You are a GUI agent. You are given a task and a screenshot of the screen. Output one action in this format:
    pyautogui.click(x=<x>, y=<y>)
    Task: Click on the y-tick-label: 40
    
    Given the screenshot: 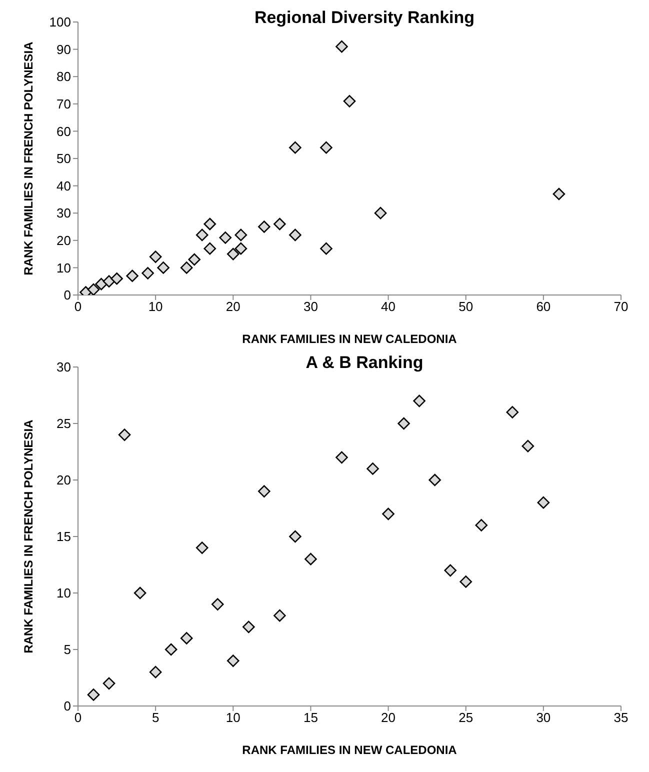 What is the action you would take?
    pyautogui.click(x=63, y=186)
    